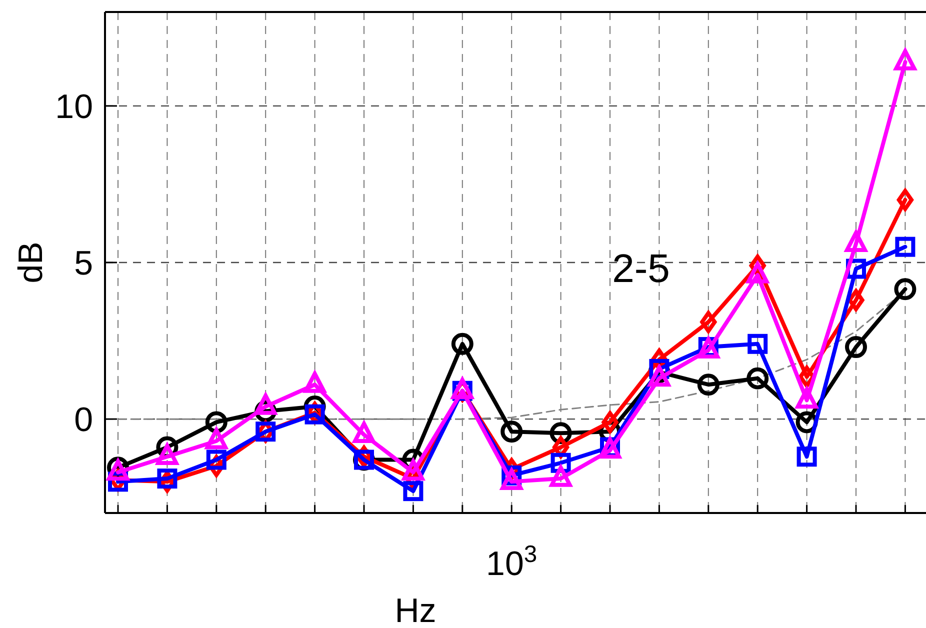 The image size is (926, 628). I want to click on y-tick-label: 0, so click(83, 420).